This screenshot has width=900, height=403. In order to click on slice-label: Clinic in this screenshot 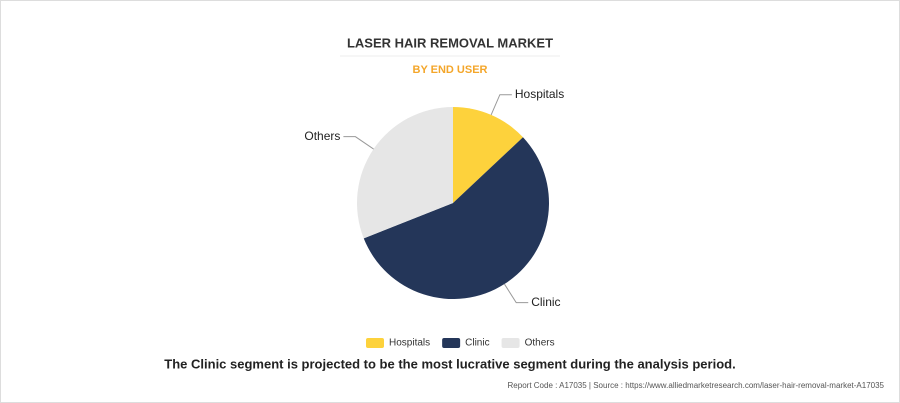, I will do `click(545, 302)`.